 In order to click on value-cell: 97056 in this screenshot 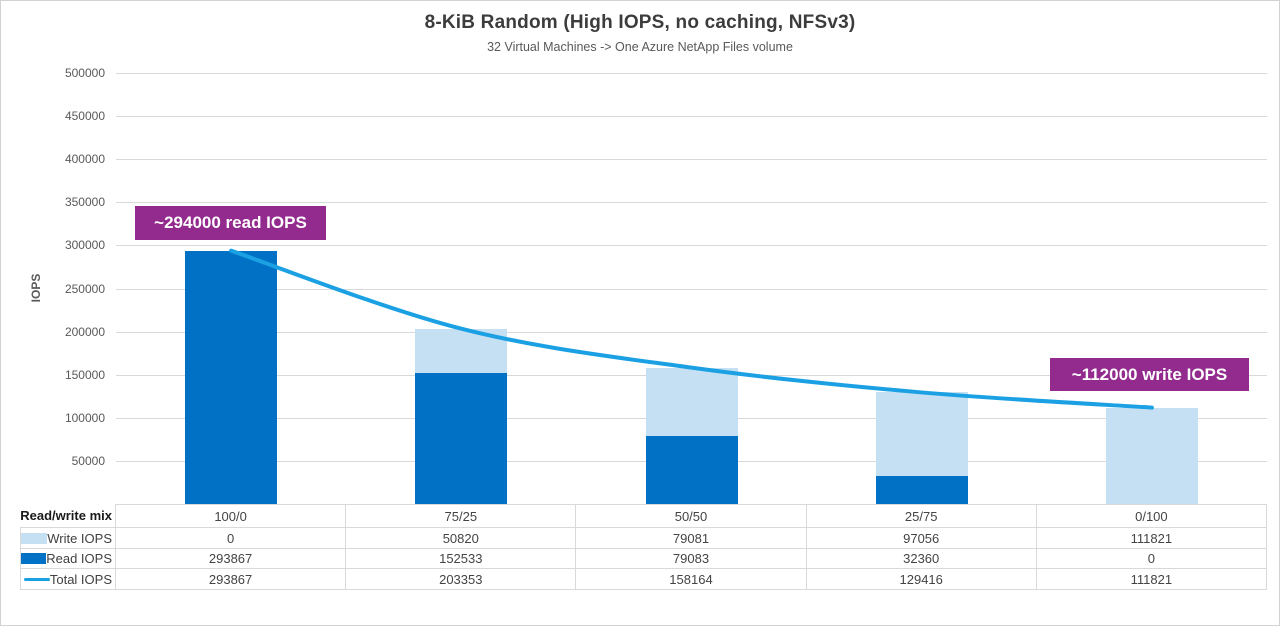, I will do `click(921, 538)`.